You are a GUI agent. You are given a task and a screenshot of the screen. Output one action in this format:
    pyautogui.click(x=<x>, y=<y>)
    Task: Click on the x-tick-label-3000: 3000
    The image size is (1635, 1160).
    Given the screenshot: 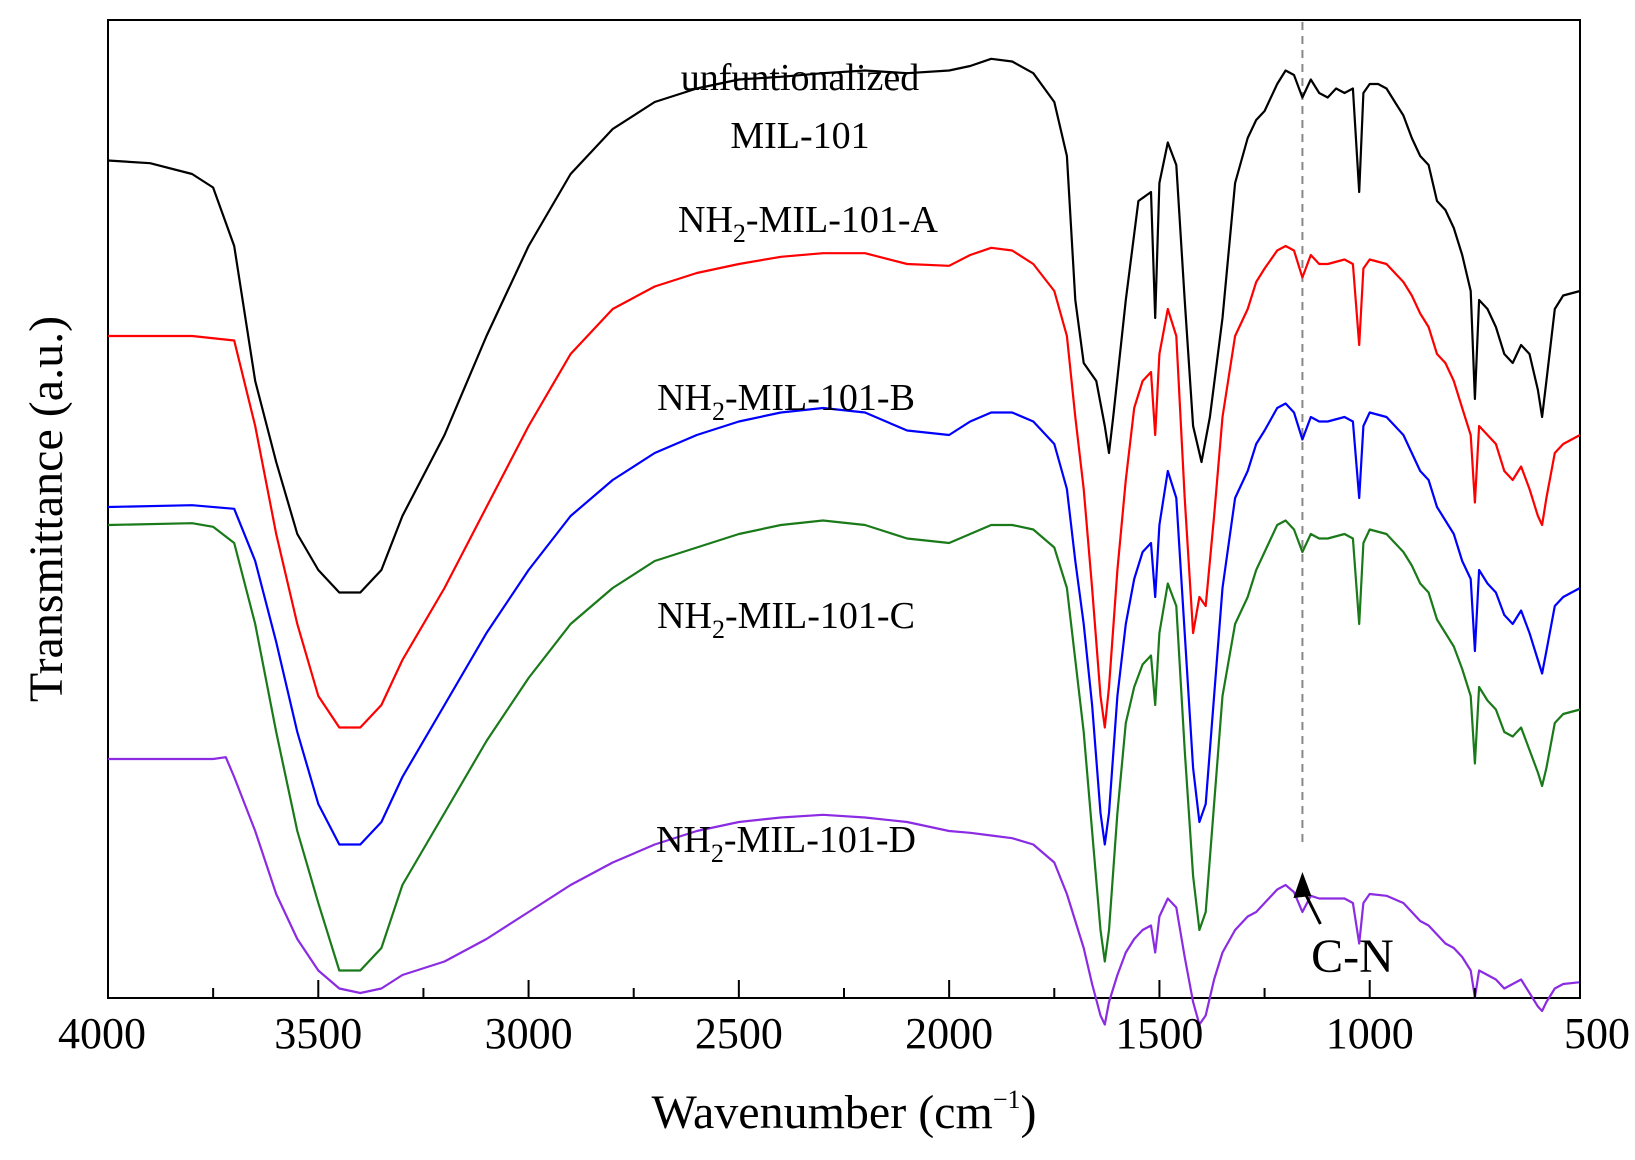 What is the action you would take?
    pyautogui.click(x=529, y=1033)
    